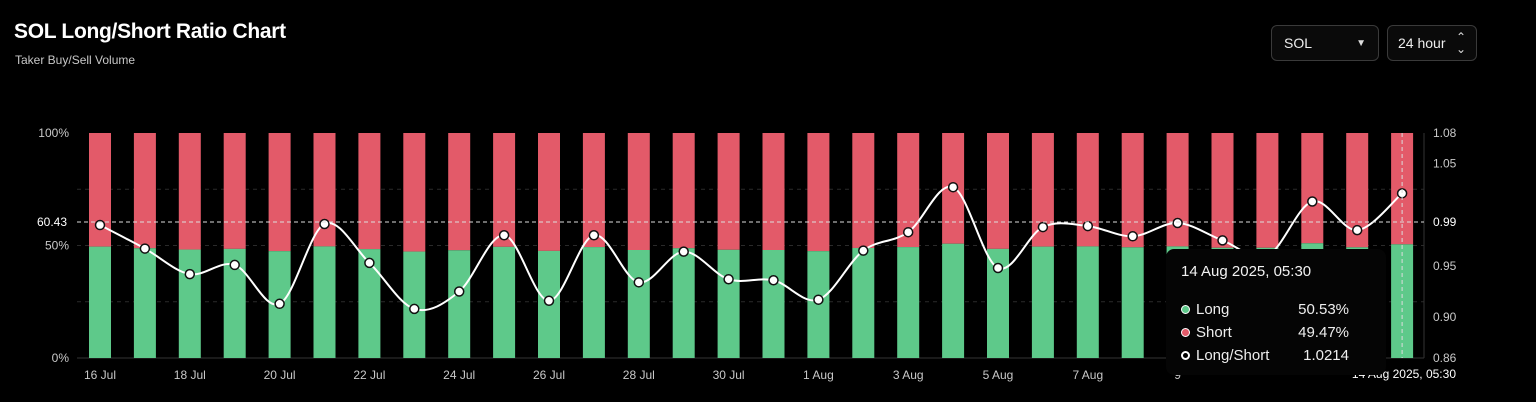 The height and width of the screenshot is (402, 1536). What do you see at coordinates (998, 375) in the screenshot?
I see `x-tick-label: 5 Aug` at bounding box center [998, 375].